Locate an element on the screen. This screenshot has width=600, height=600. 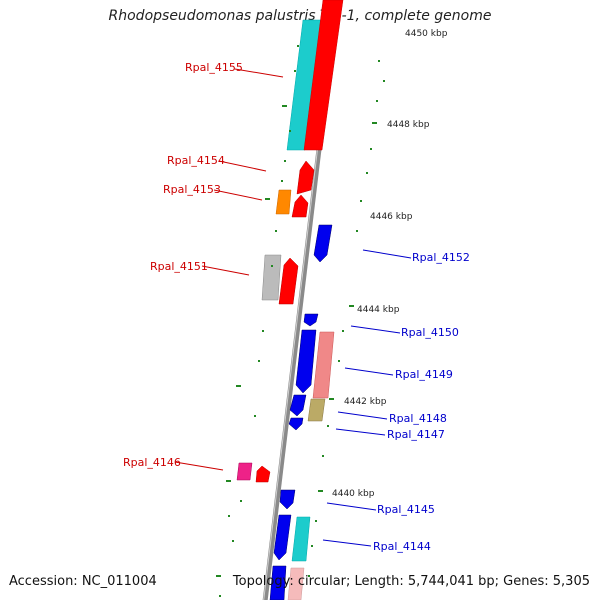
gene-label-rpal-4146: Rpal_4146 is located at coordinates (152, 462).